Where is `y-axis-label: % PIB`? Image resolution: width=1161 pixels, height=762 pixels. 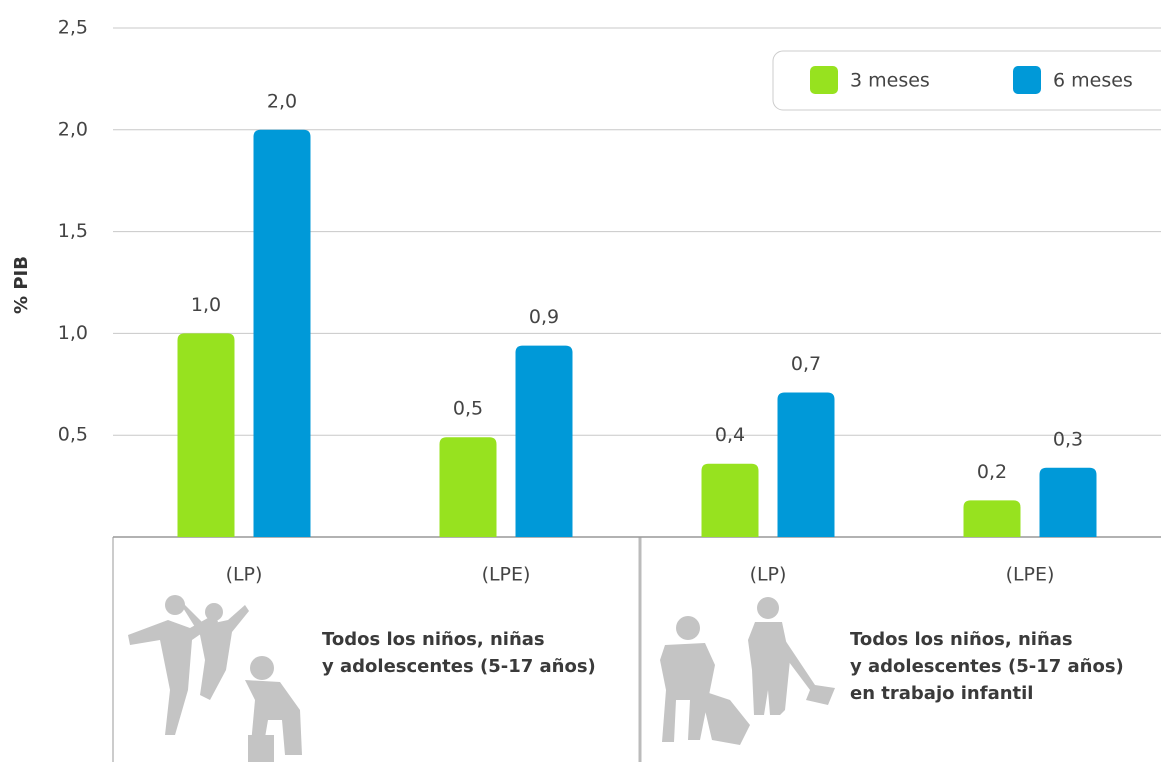 y-axis-label: % PIB is located at coordinates (21, 285).